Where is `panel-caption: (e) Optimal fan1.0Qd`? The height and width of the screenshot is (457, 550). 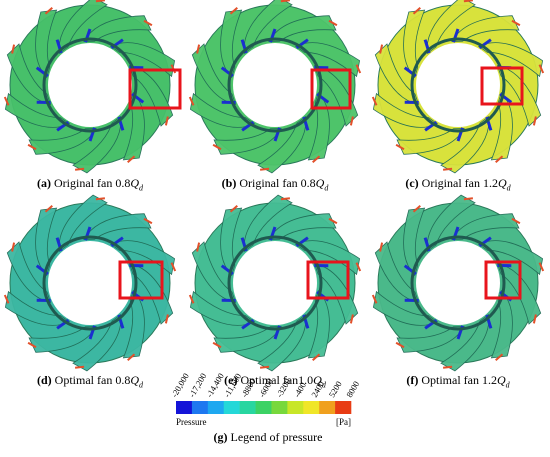
panel-caption: (e) Optimal fan1.0Qd is located at coordinates (275, 381).